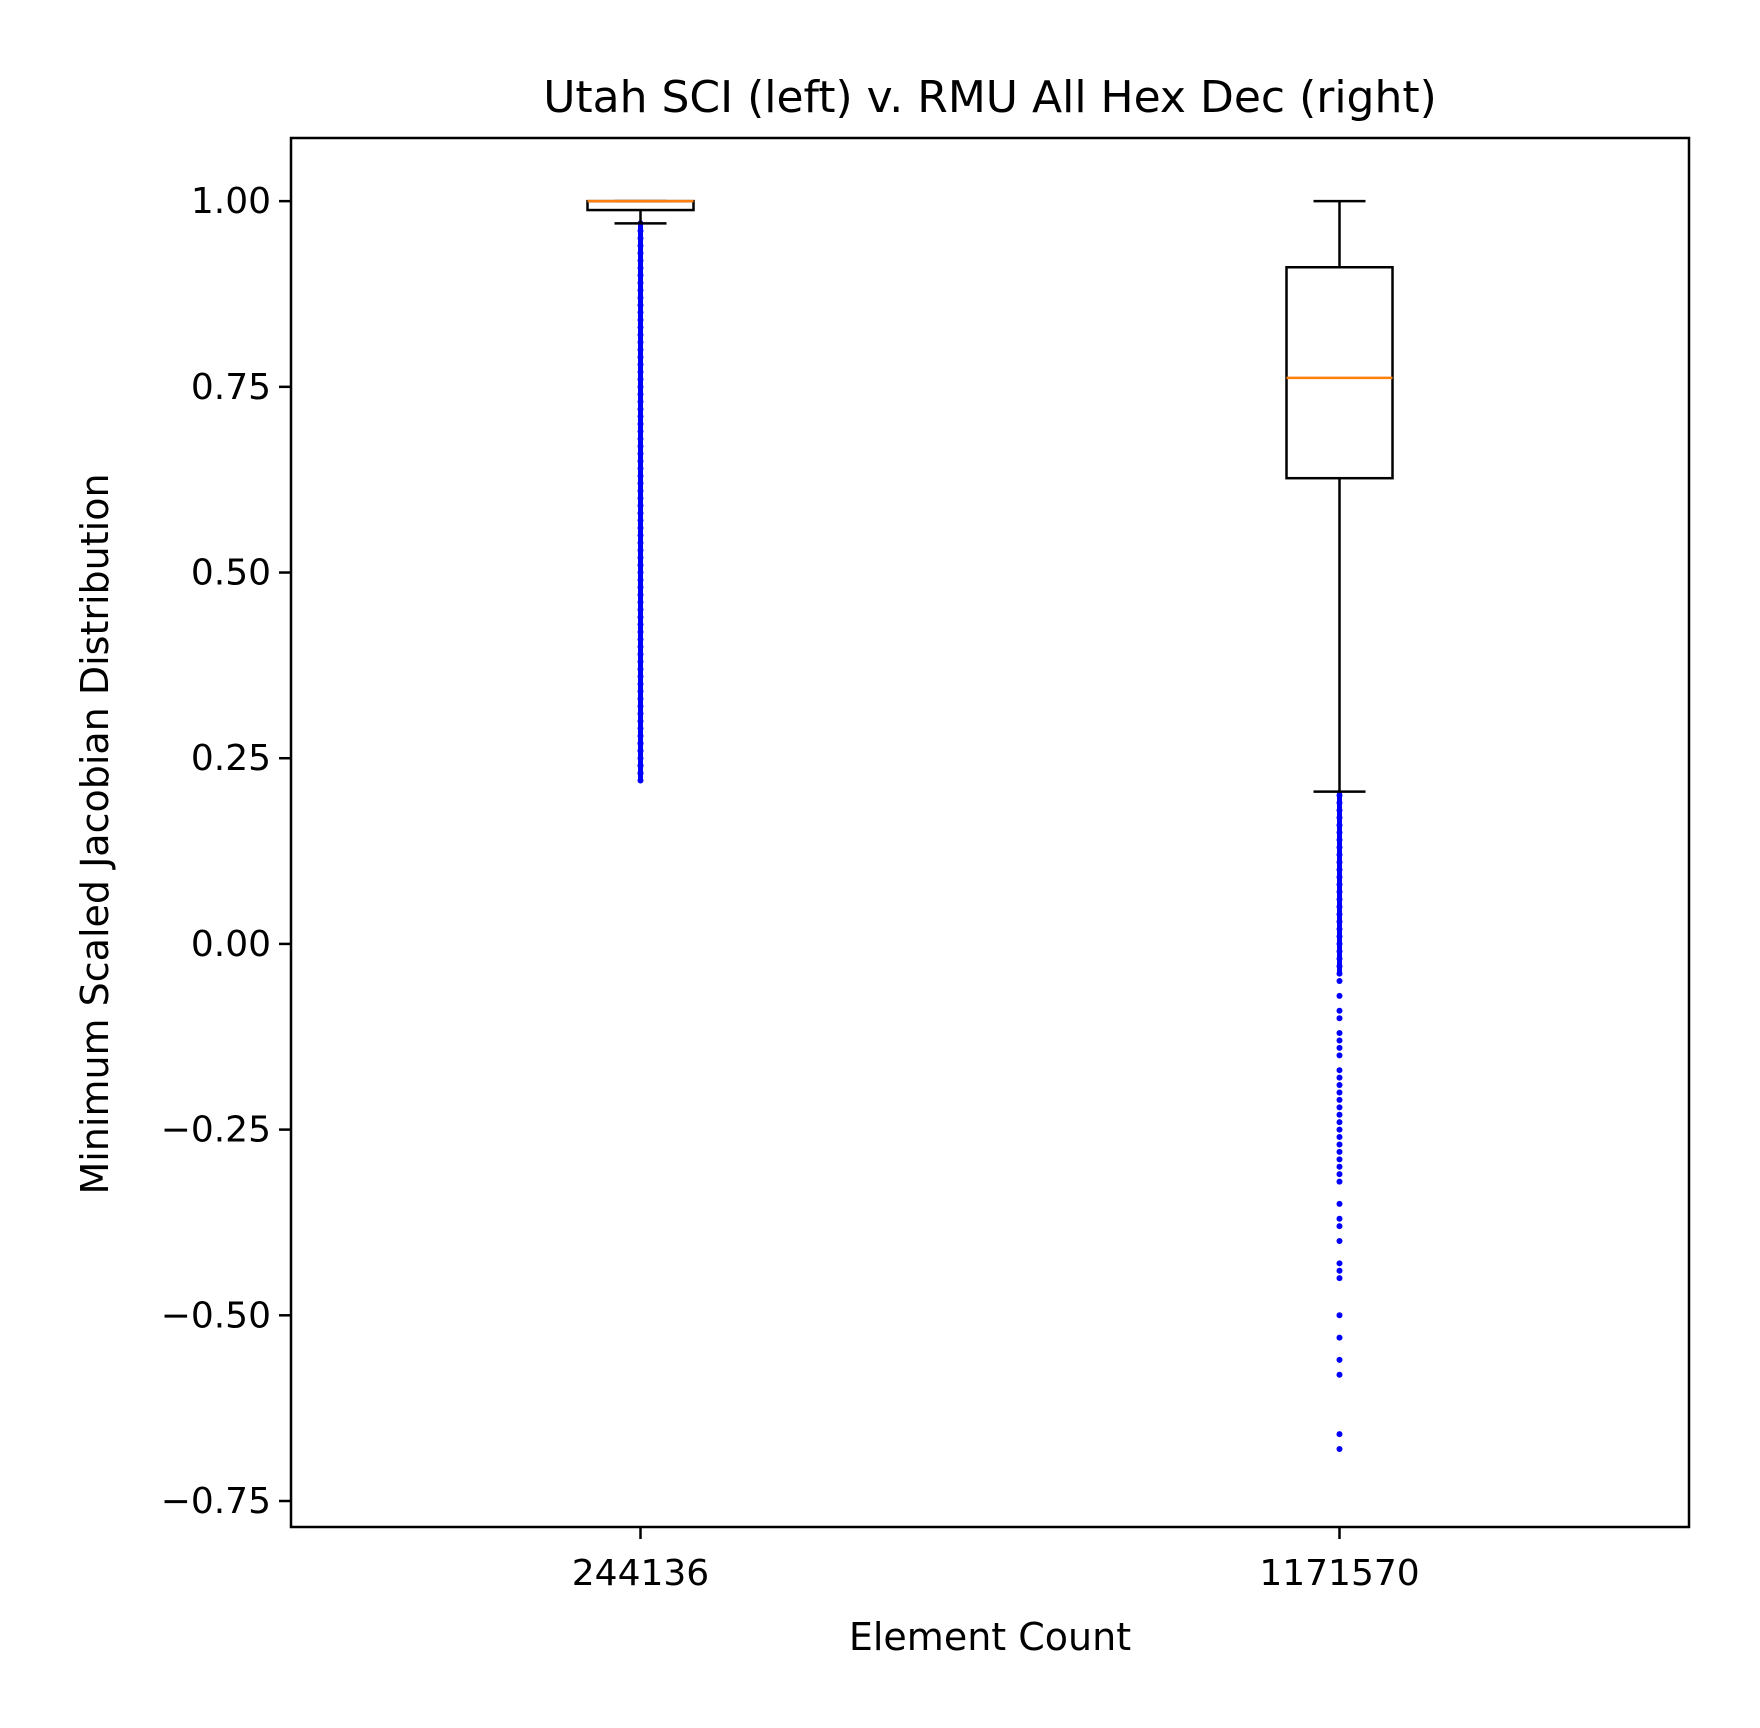  I want to click on y-tick-label: 0.75, so click(231, 387).